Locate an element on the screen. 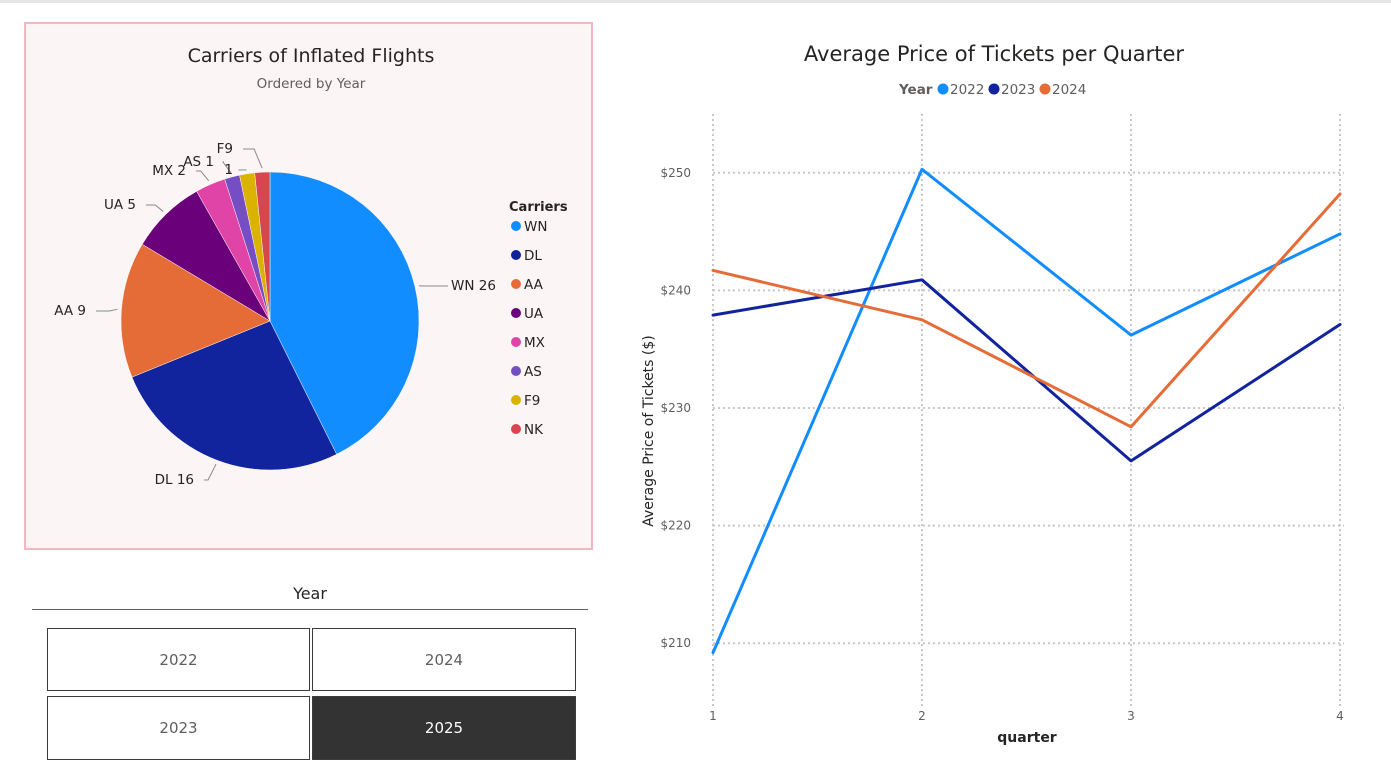 The width and height of the screenshot is (1391, 784). pie-data-label: AA 9 is located at coordinates (70, 311).